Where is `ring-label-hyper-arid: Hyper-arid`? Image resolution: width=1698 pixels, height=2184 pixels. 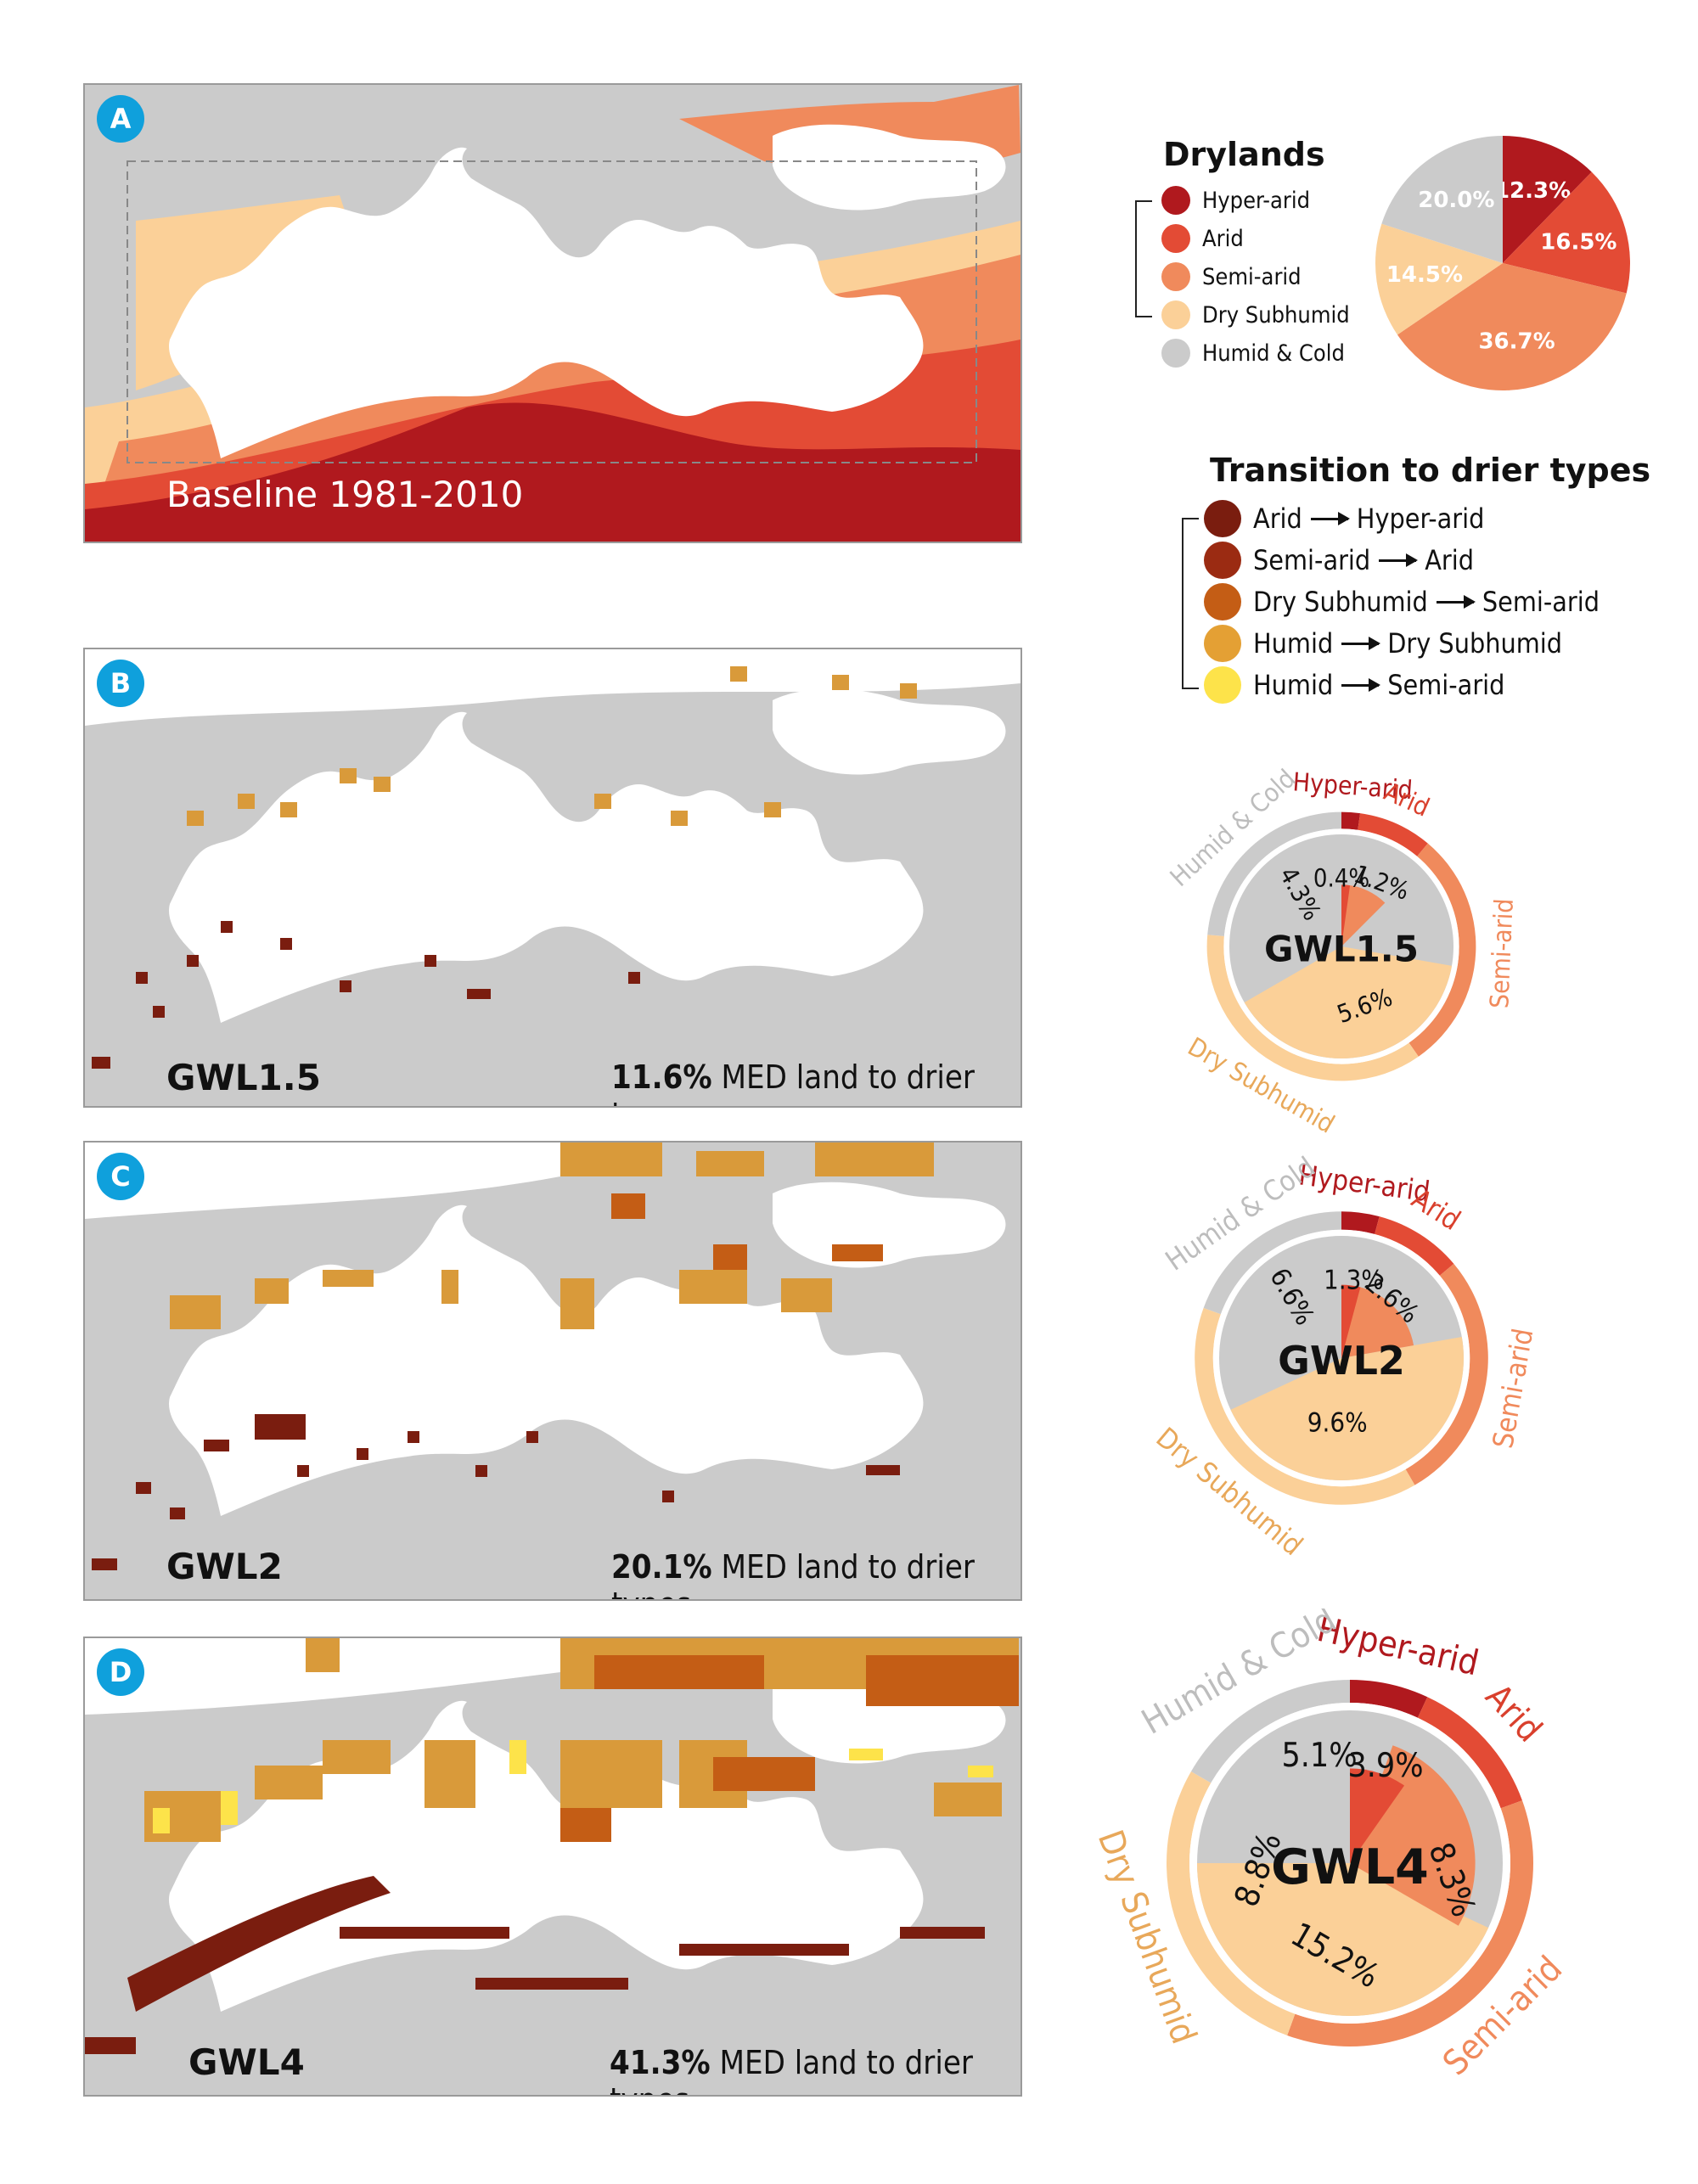 ring-label-hyper-arid: Hyper-arid is located at coordinates (1397, 1647).